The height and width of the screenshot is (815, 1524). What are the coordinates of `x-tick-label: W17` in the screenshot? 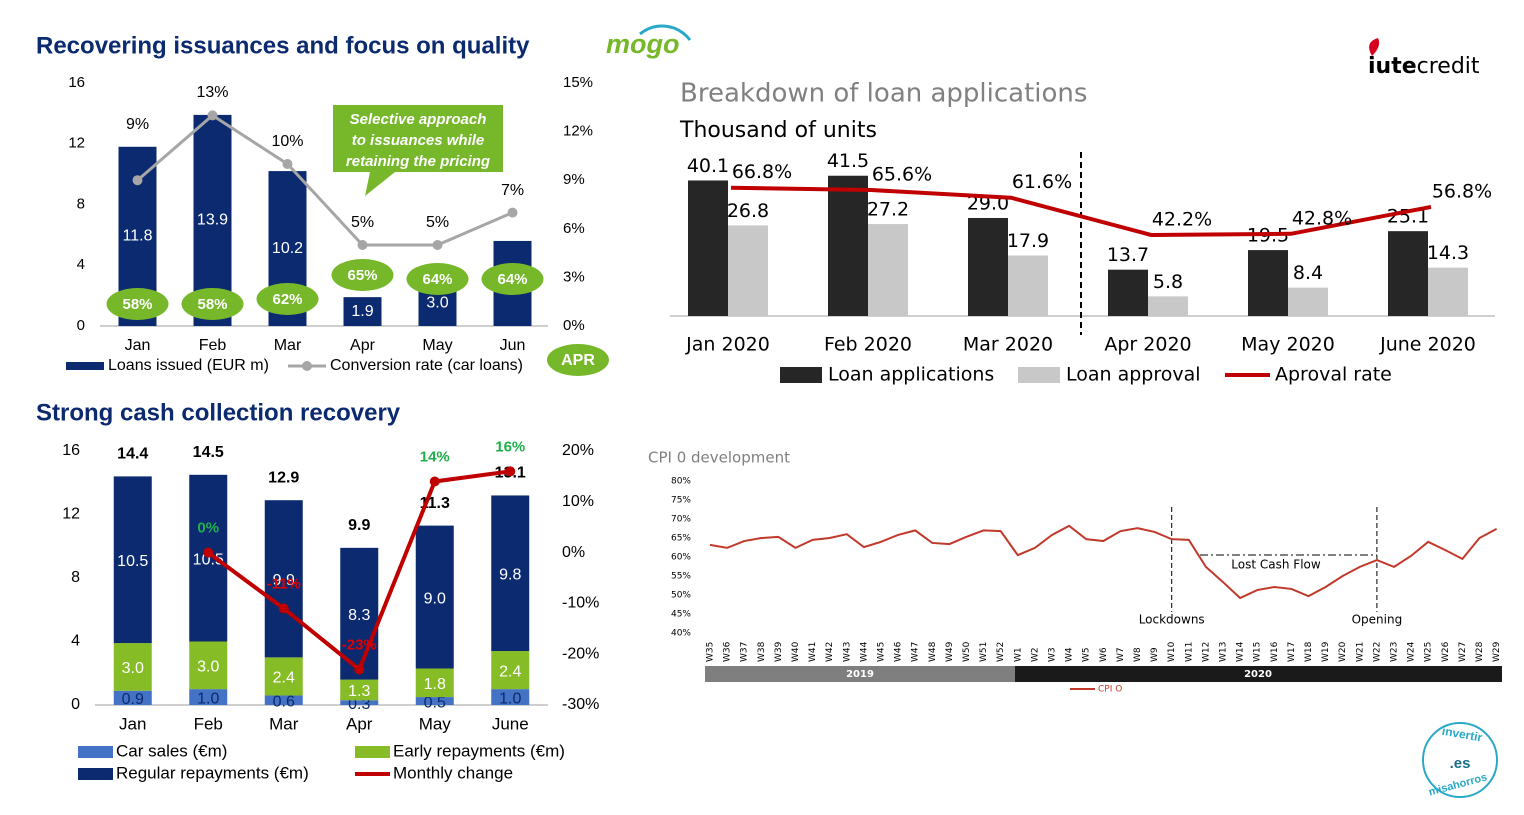 It's located at (1292, 652).